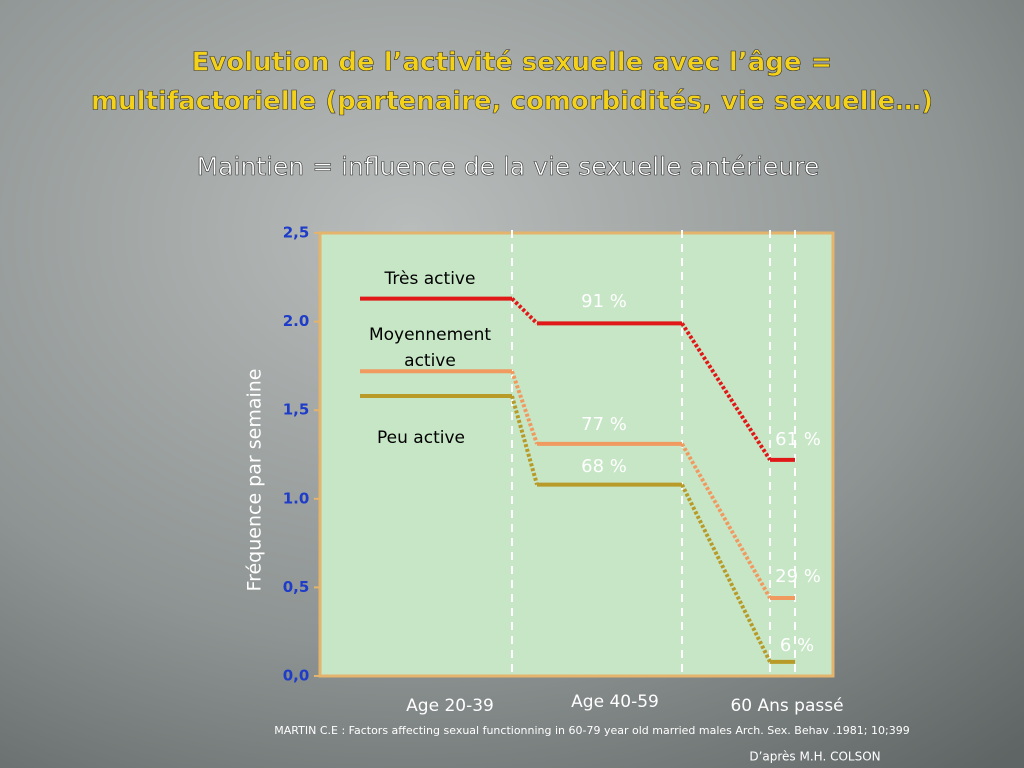 The image size is (1024, 768). I want to click on annotation: 77 %, so click(604, 424).